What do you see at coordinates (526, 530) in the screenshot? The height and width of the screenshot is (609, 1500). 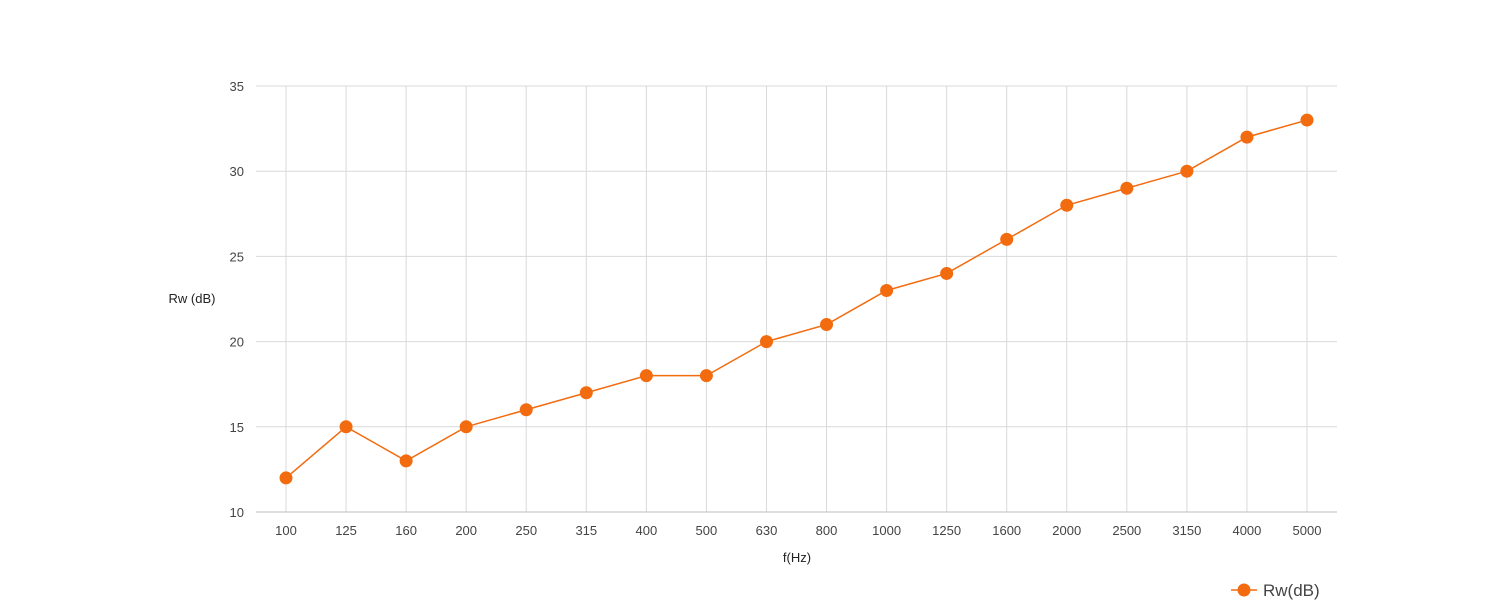 I see `x-tick-label: 250` at bounding box center [526, 530].